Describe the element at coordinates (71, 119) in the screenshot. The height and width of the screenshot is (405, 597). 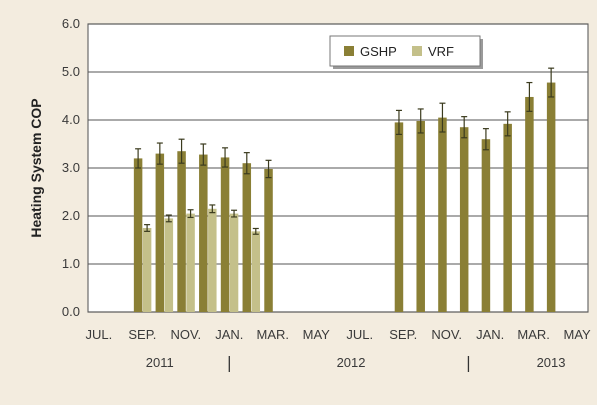
I see `y-tick-label: 4.0` at that location.